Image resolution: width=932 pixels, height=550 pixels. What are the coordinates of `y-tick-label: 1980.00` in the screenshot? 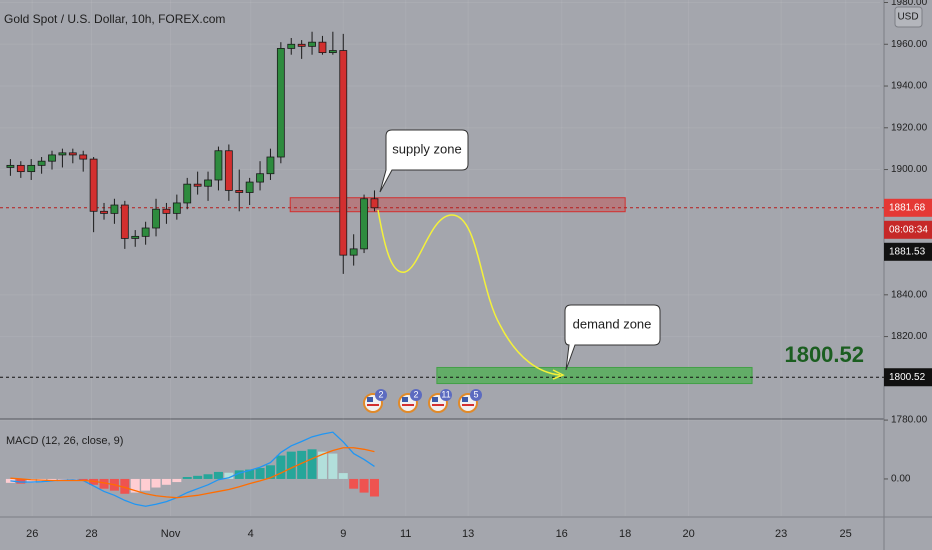 It's located at (909, 4).